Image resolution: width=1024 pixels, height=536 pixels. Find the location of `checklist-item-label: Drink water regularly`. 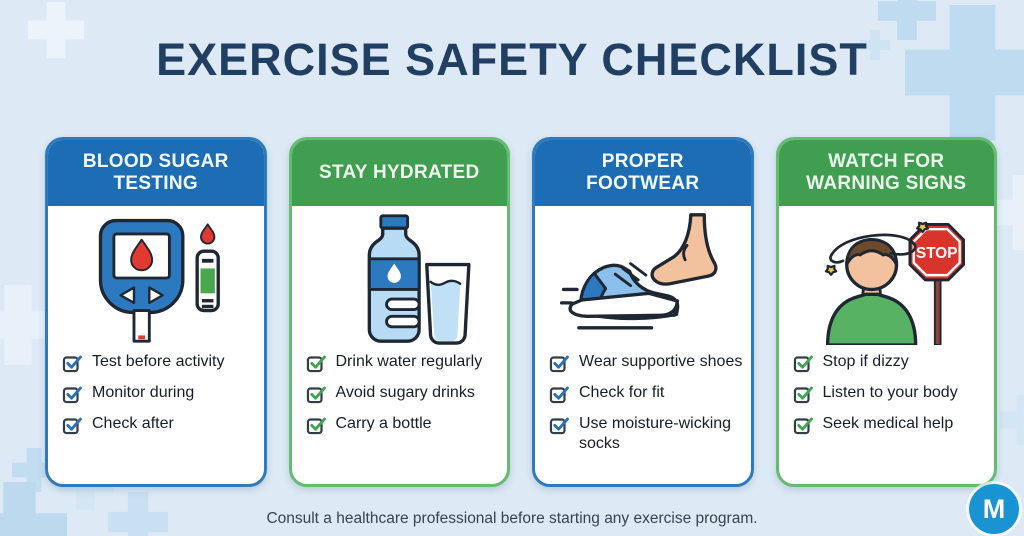

checklist-item-label: Drink water regularly is located at coordinates (409, 361).